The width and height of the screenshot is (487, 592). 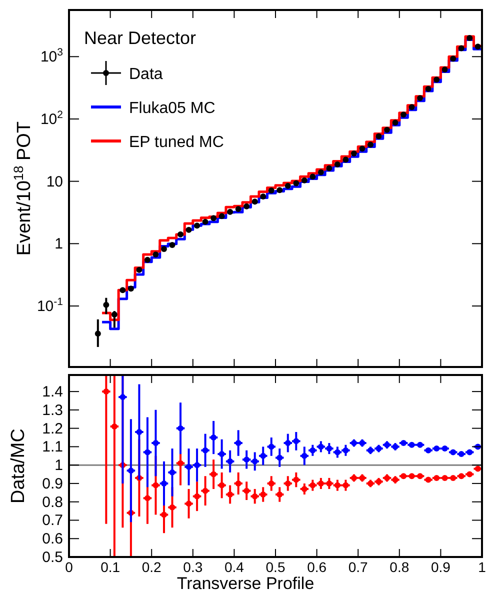 I want to click on x-tick-label: 0.1, so click(x=110, y=567).